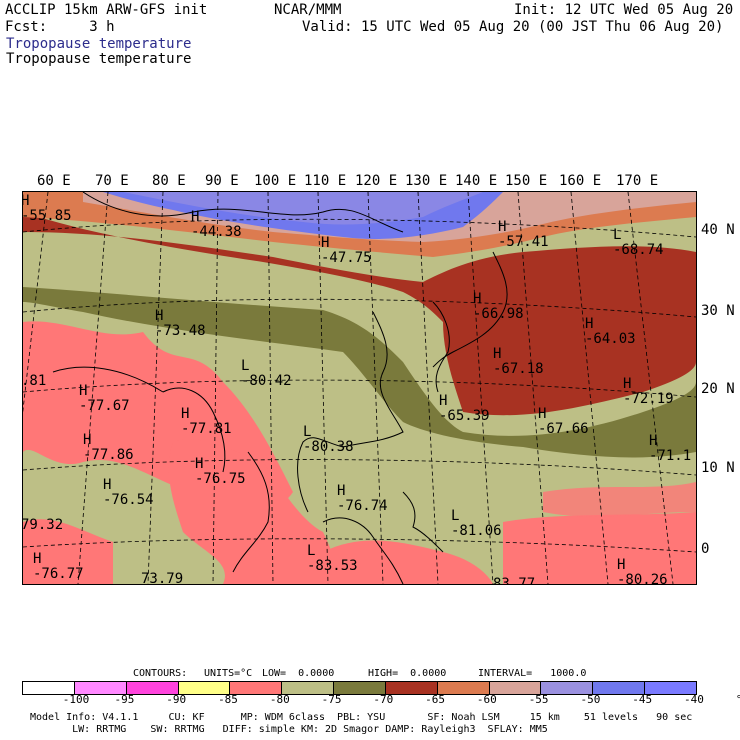 This screenshot has width=740, height=740. Describe the element at coordinates (112, 181) in the screenshot. I see `lon-label: 70 E` at that location.